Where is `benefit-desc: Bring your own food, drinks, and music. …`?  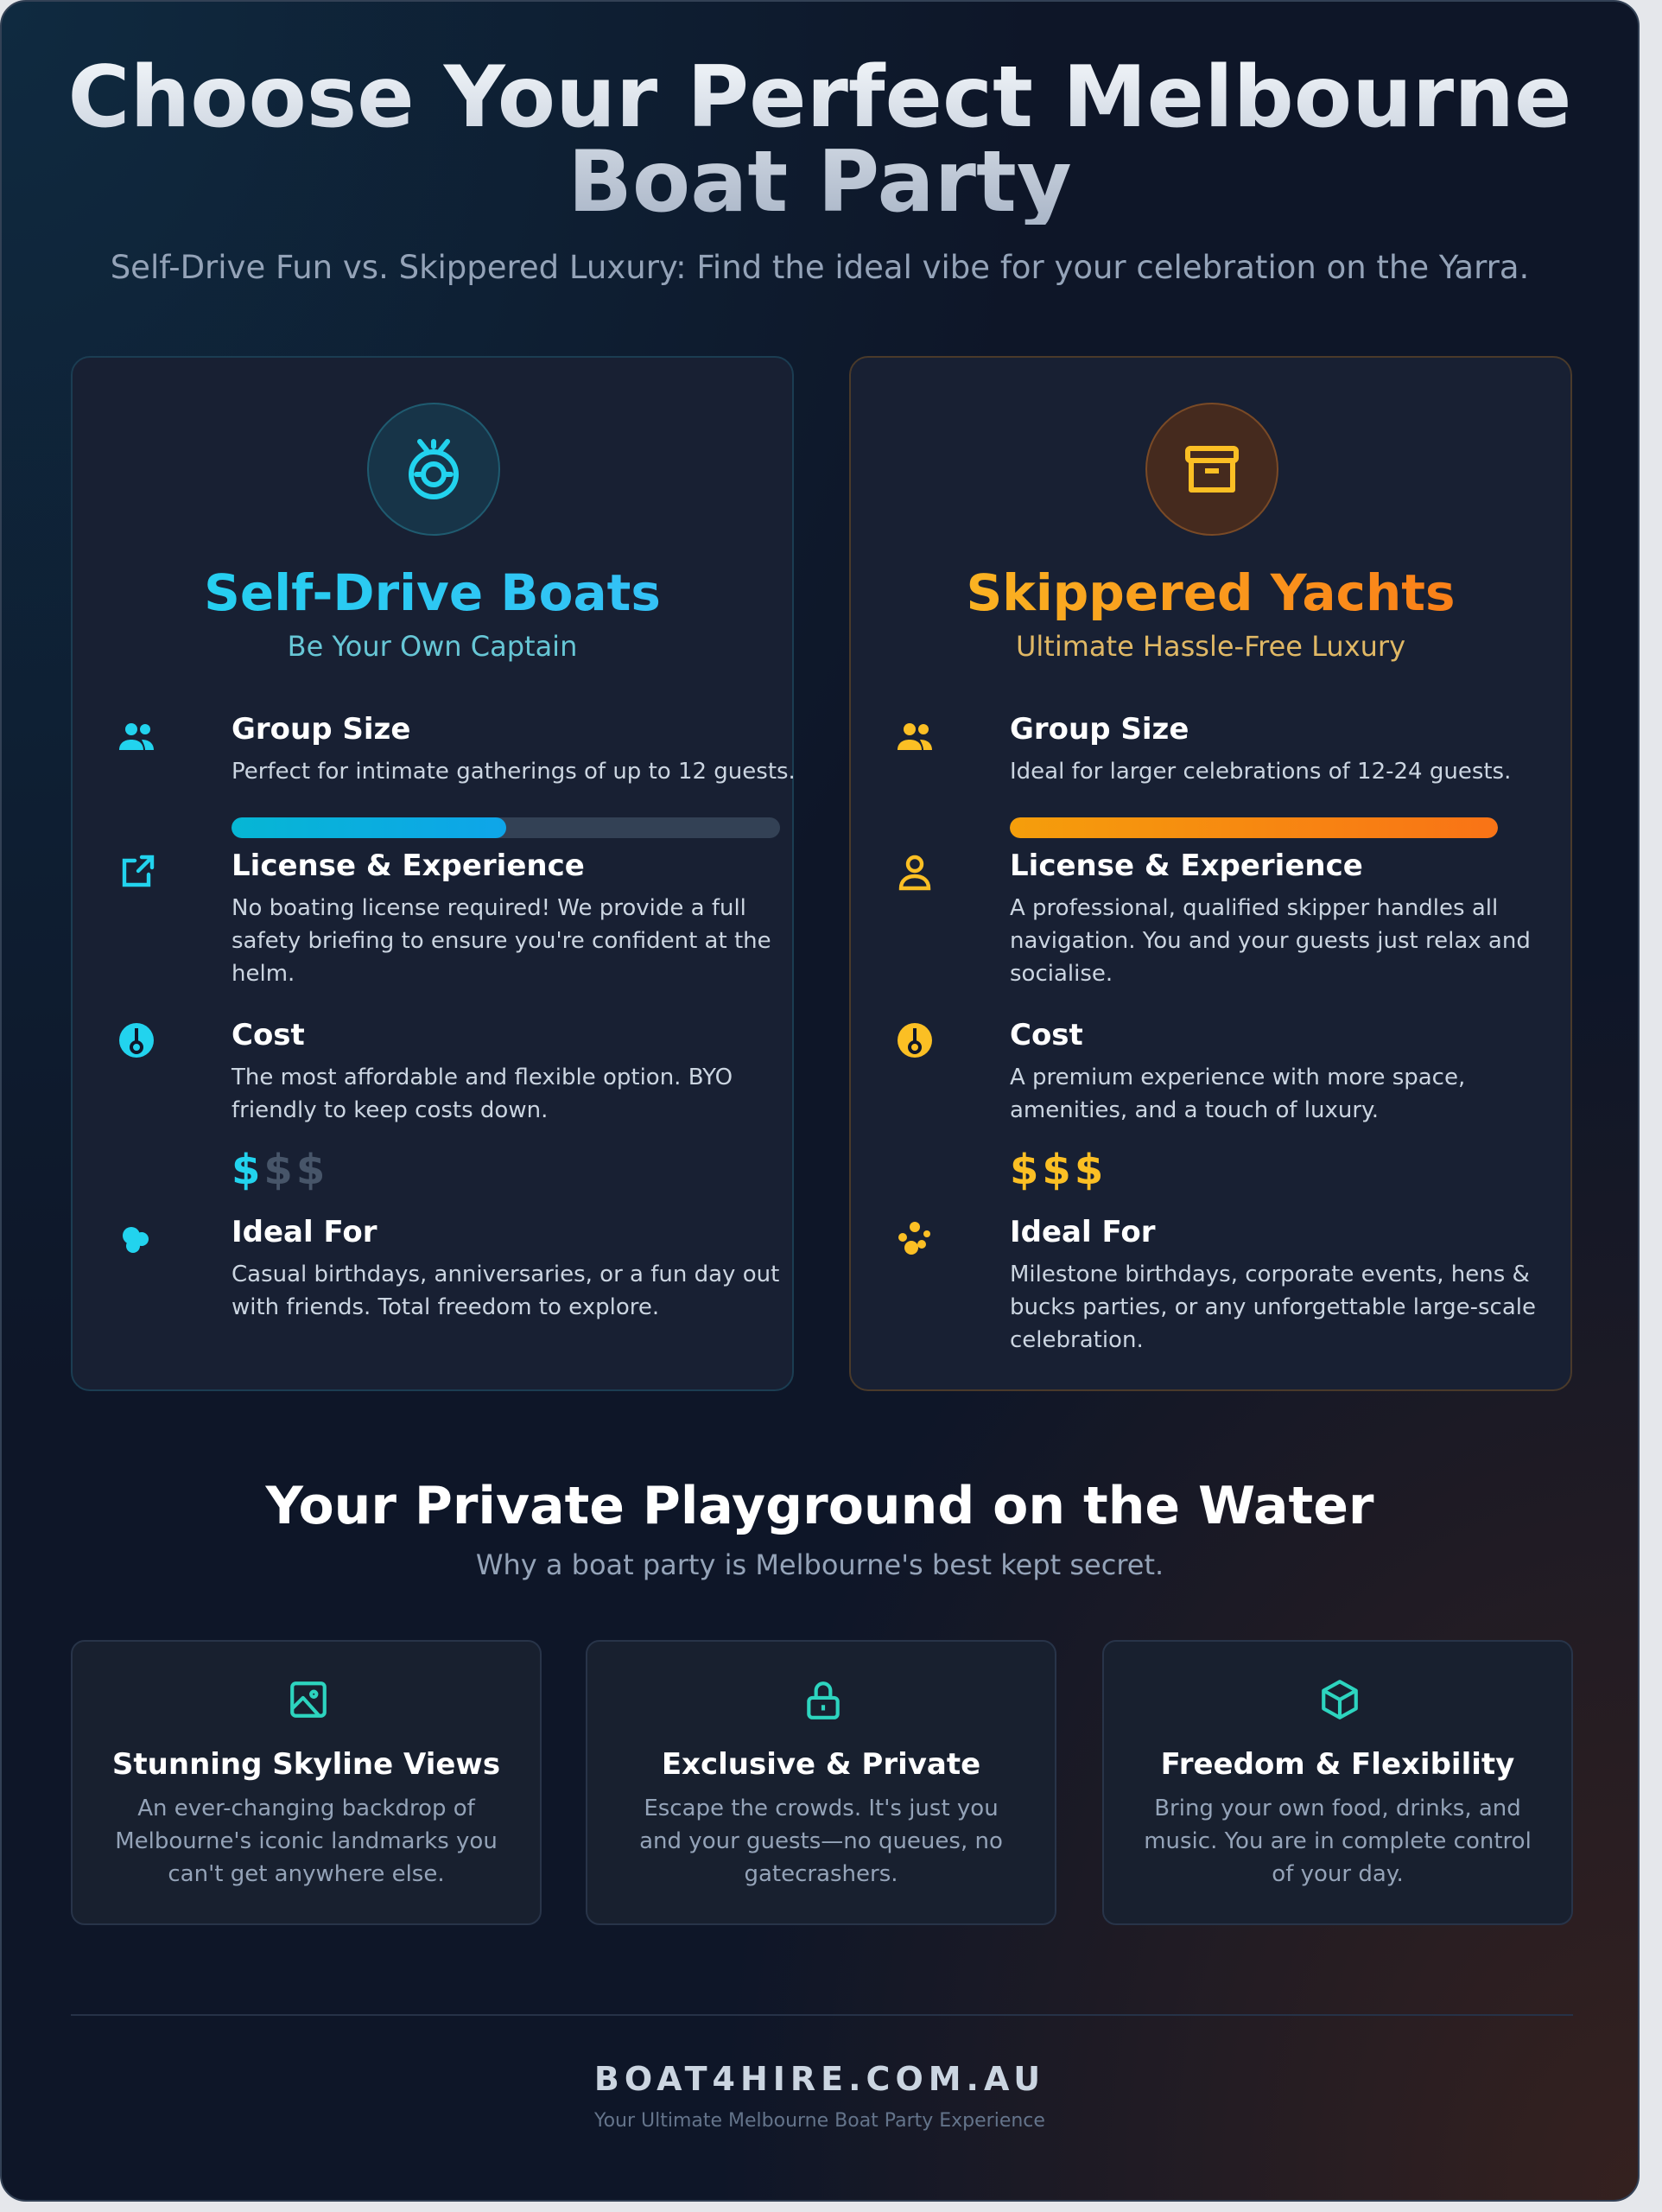 benefit-desc: Bring your own food, drinks, and music. … is located at coordinates (1338, 1841).